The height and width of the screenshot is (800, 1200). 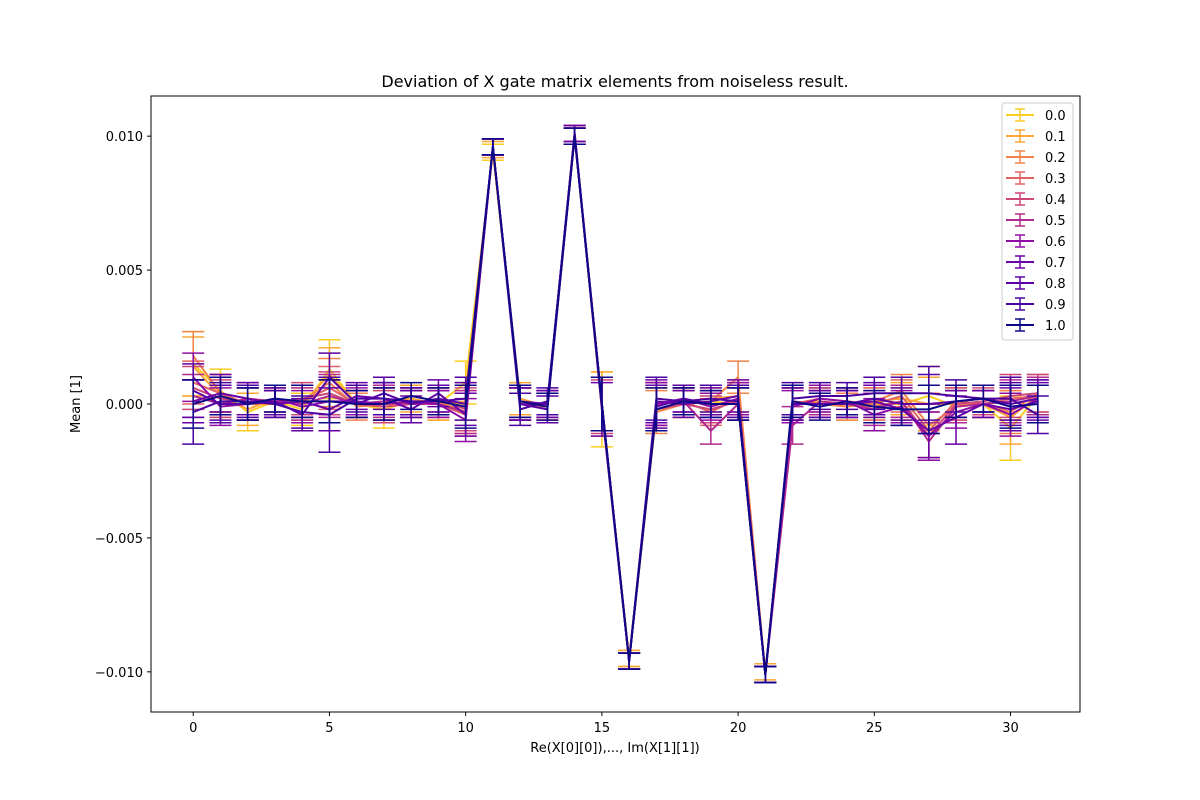 What do you see at coordinates (1055, 284) in the screenshot?
I see `legend-label: 0.8` at bounding box center [1055, 284].